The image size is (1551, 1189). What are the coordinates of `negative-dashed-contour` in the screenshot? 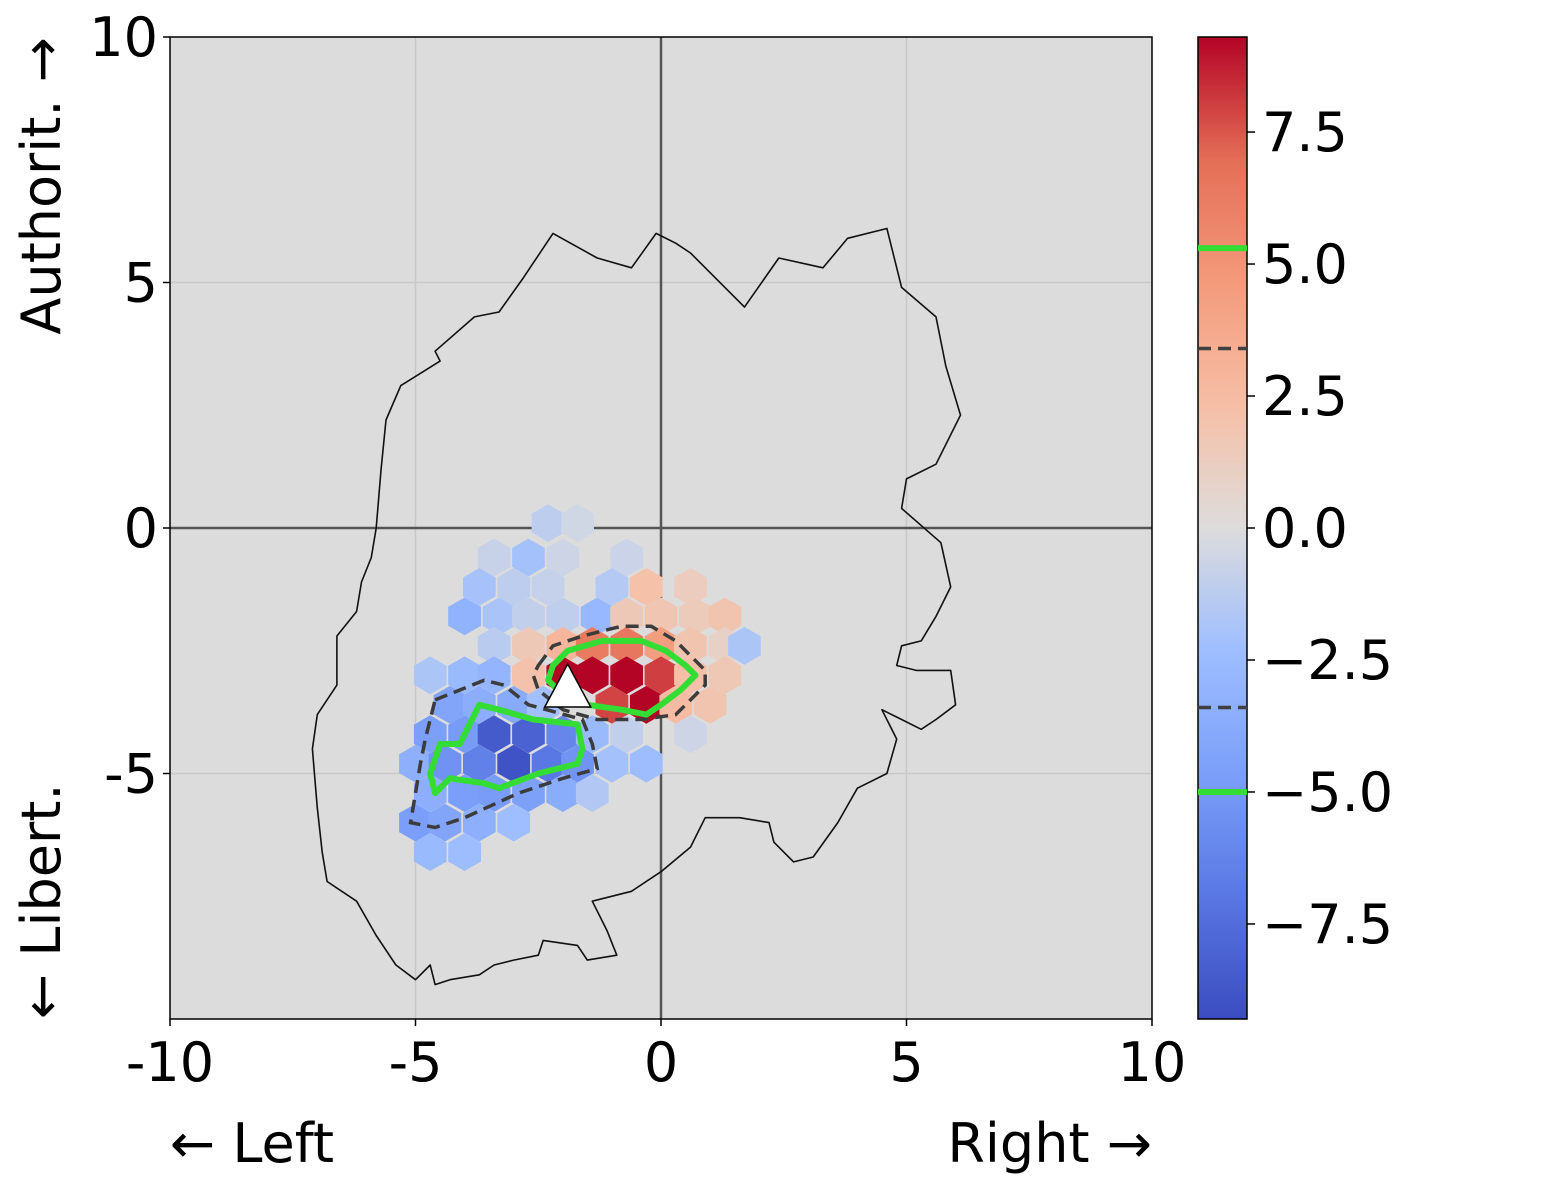 It's located at (504, 754).